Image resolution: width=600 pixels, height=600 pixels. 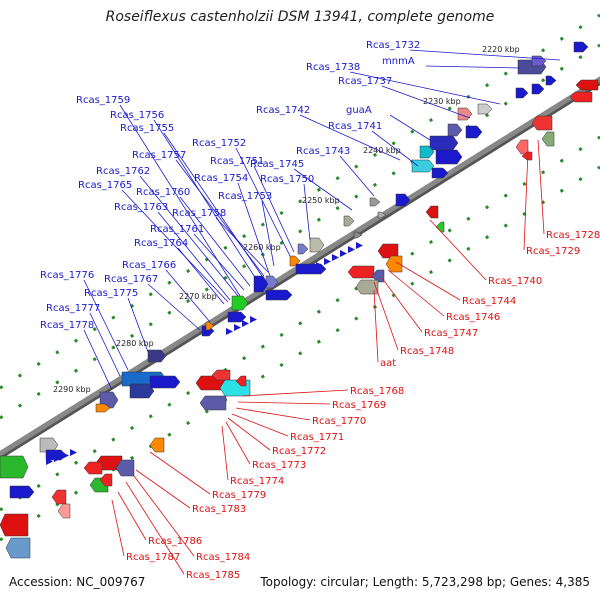 What do you see at coordinates (277, 164) in the screenshot?
I see `forward-label-Rcas_1745: Rcas_1745` at bounding box center [277, 164].